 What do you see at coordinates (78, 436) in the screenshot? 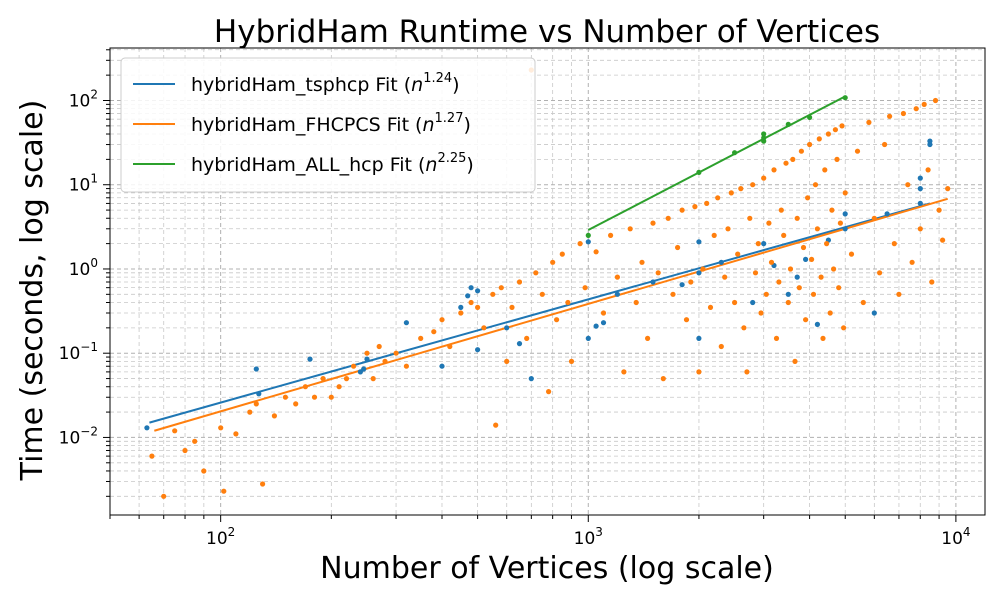
I see `y-tick-label: 10⁻²` at bounding box center [78, 436].